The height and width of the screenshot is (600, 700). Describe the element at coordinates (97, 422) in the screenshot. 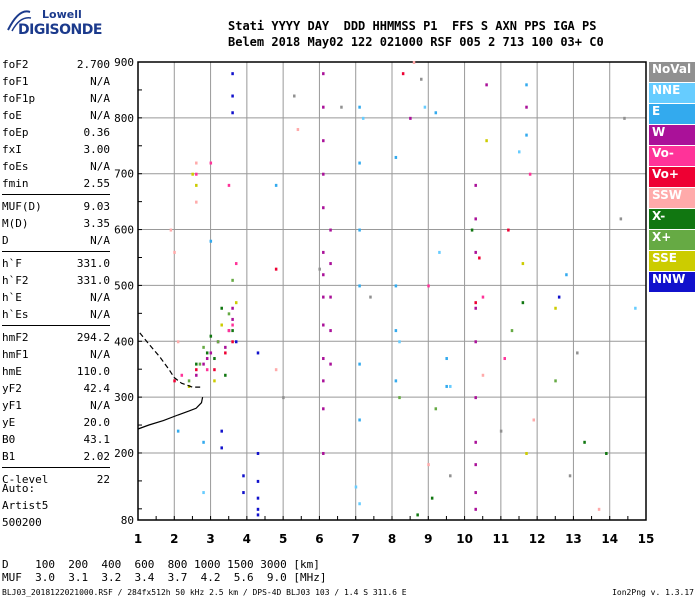

I see `param-value: 20.0` at that location.